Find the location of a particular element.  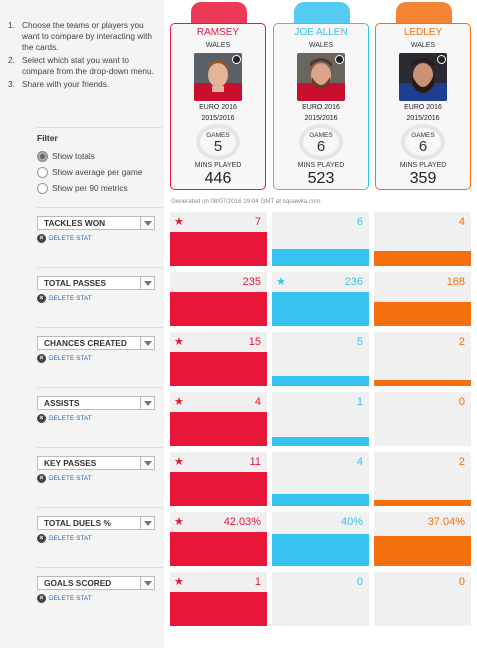

filter-title: Filter is located at coordinates (47, 138).